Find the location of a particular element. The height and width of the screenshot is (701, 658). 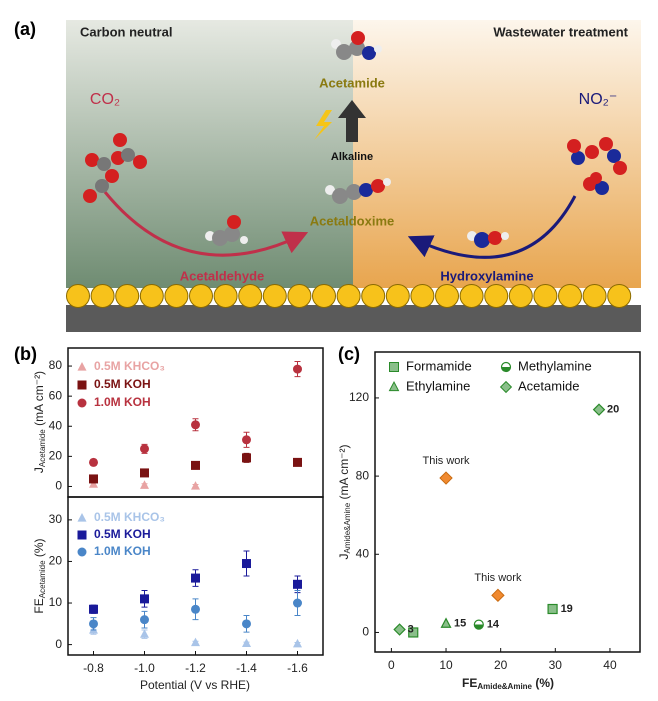

point-label: 14 is located at coordinates (493, 625).